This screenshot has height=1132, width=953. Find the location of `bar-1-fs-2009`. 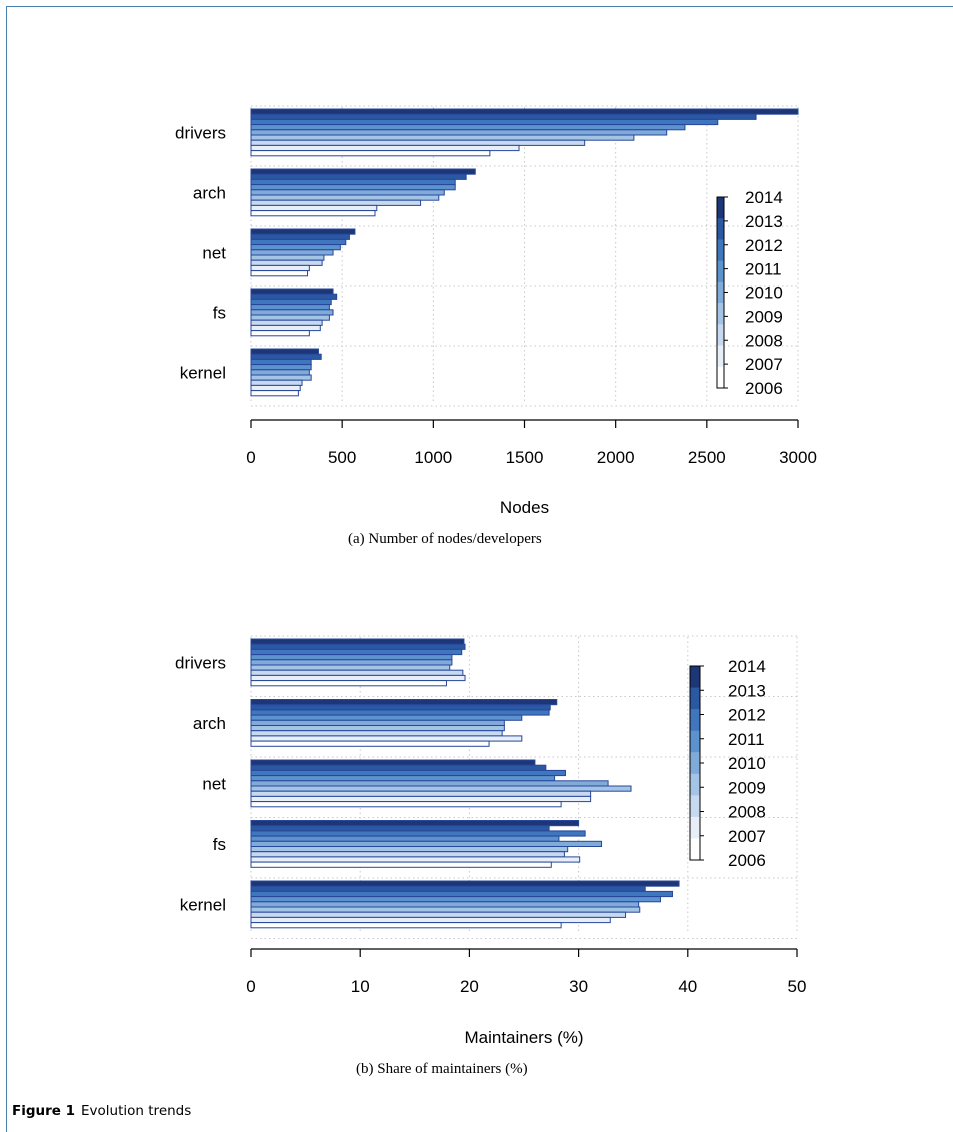

bar-1-fs-2009 is located at coordinates (409, 849).